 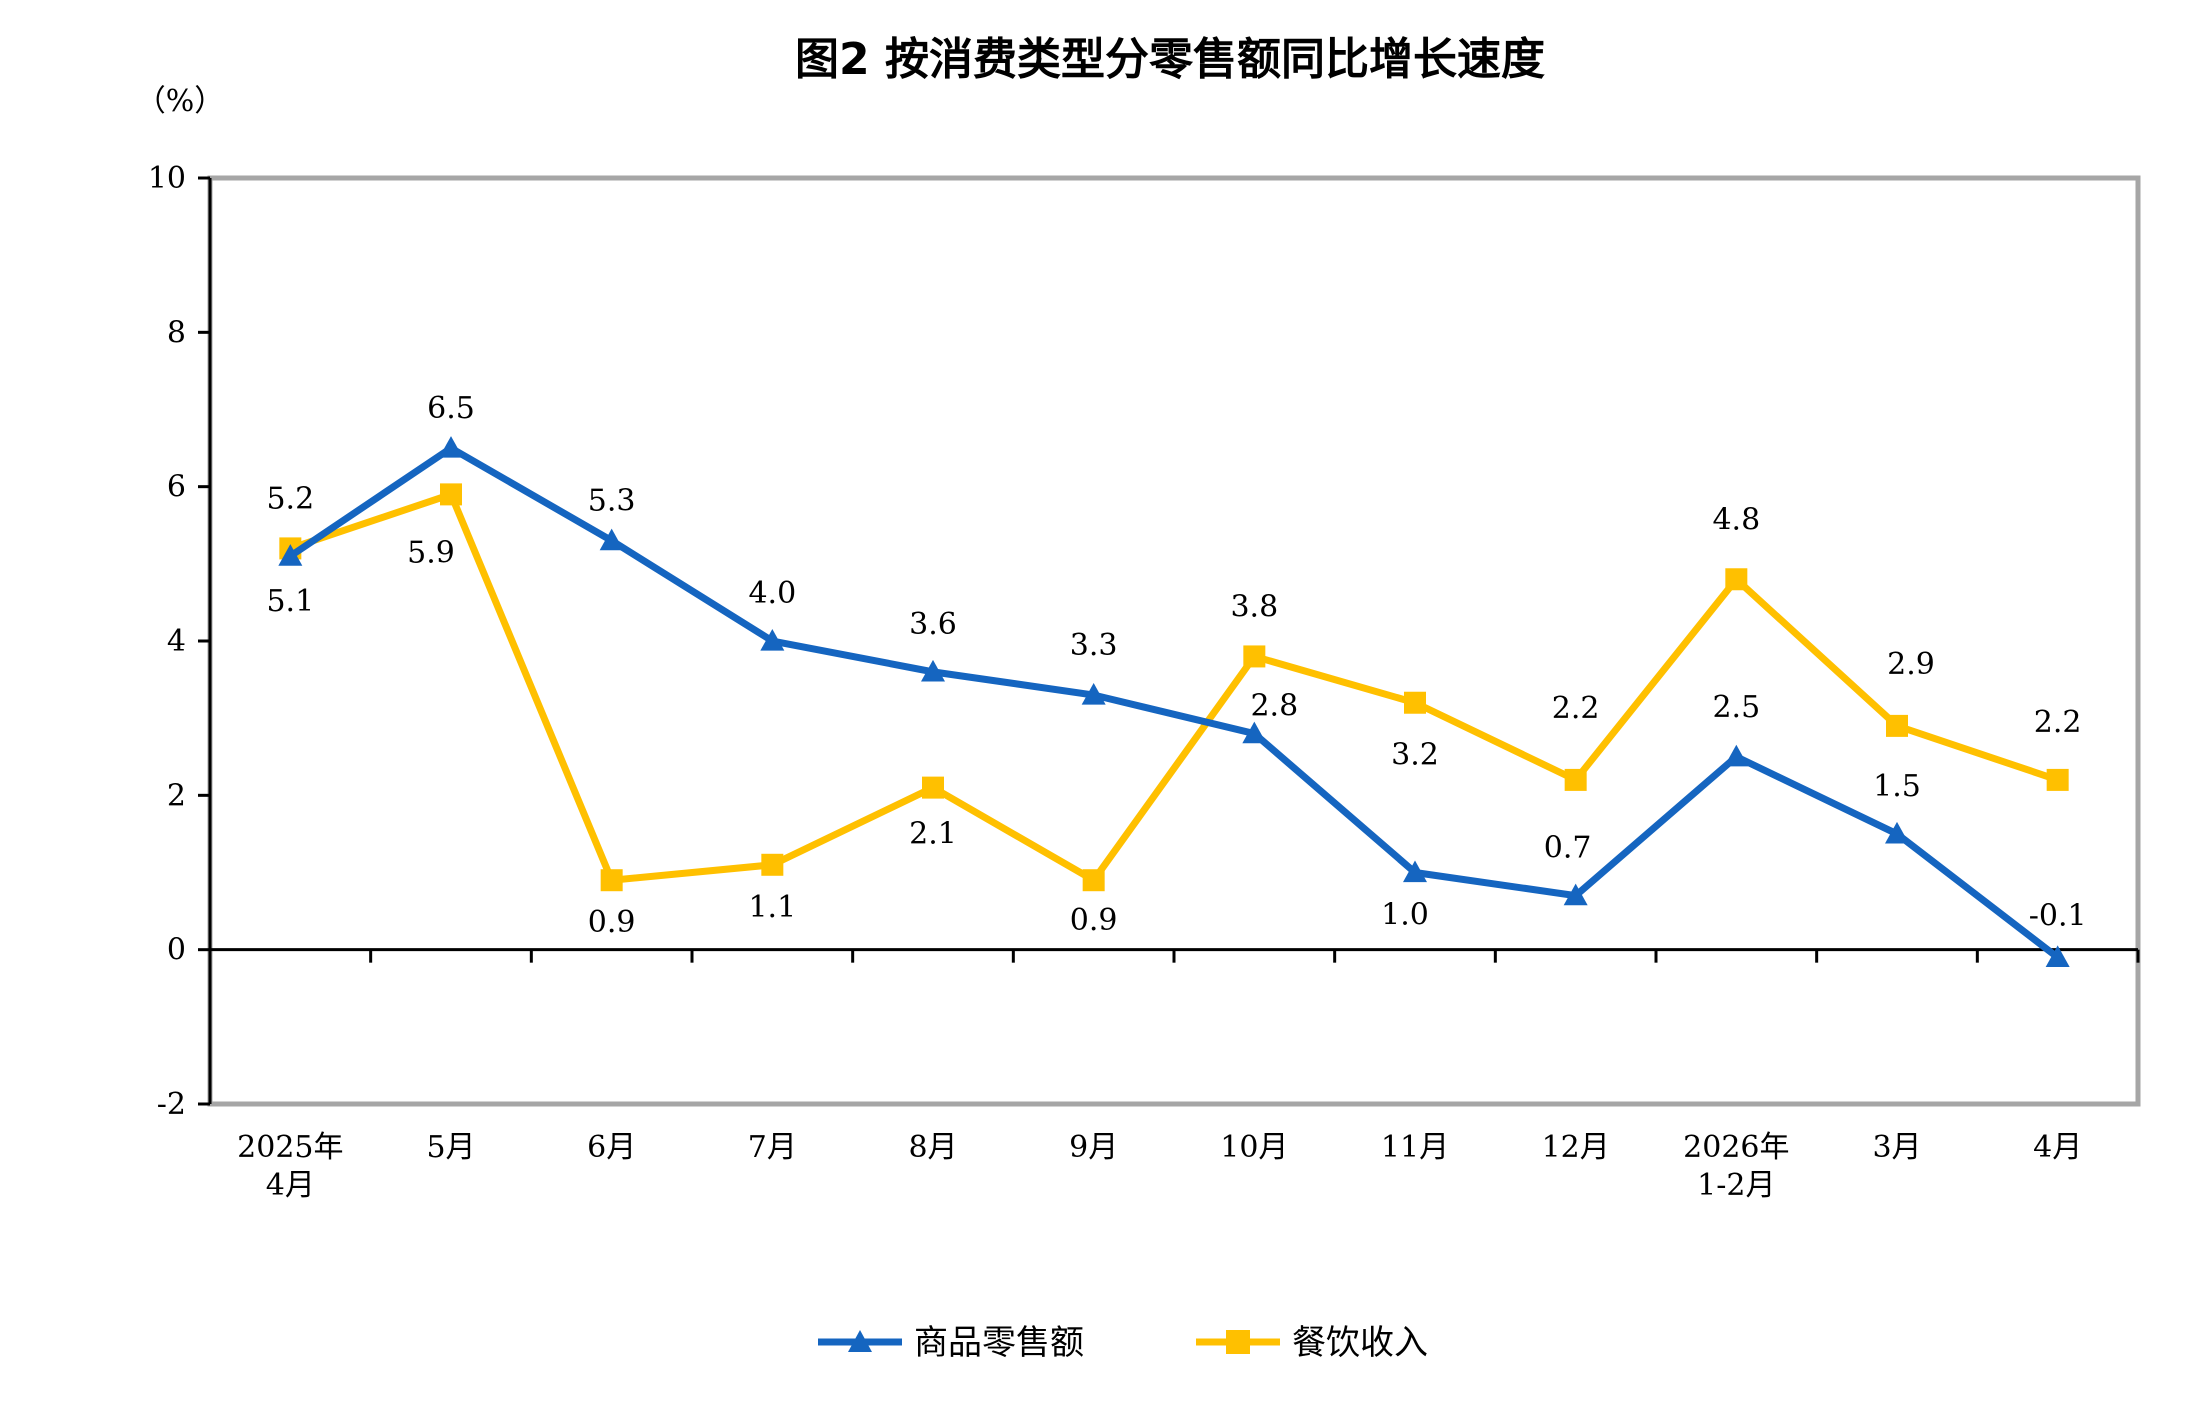 I want to click on x-tick-label: 2025年, so click(x=290, y=1147).